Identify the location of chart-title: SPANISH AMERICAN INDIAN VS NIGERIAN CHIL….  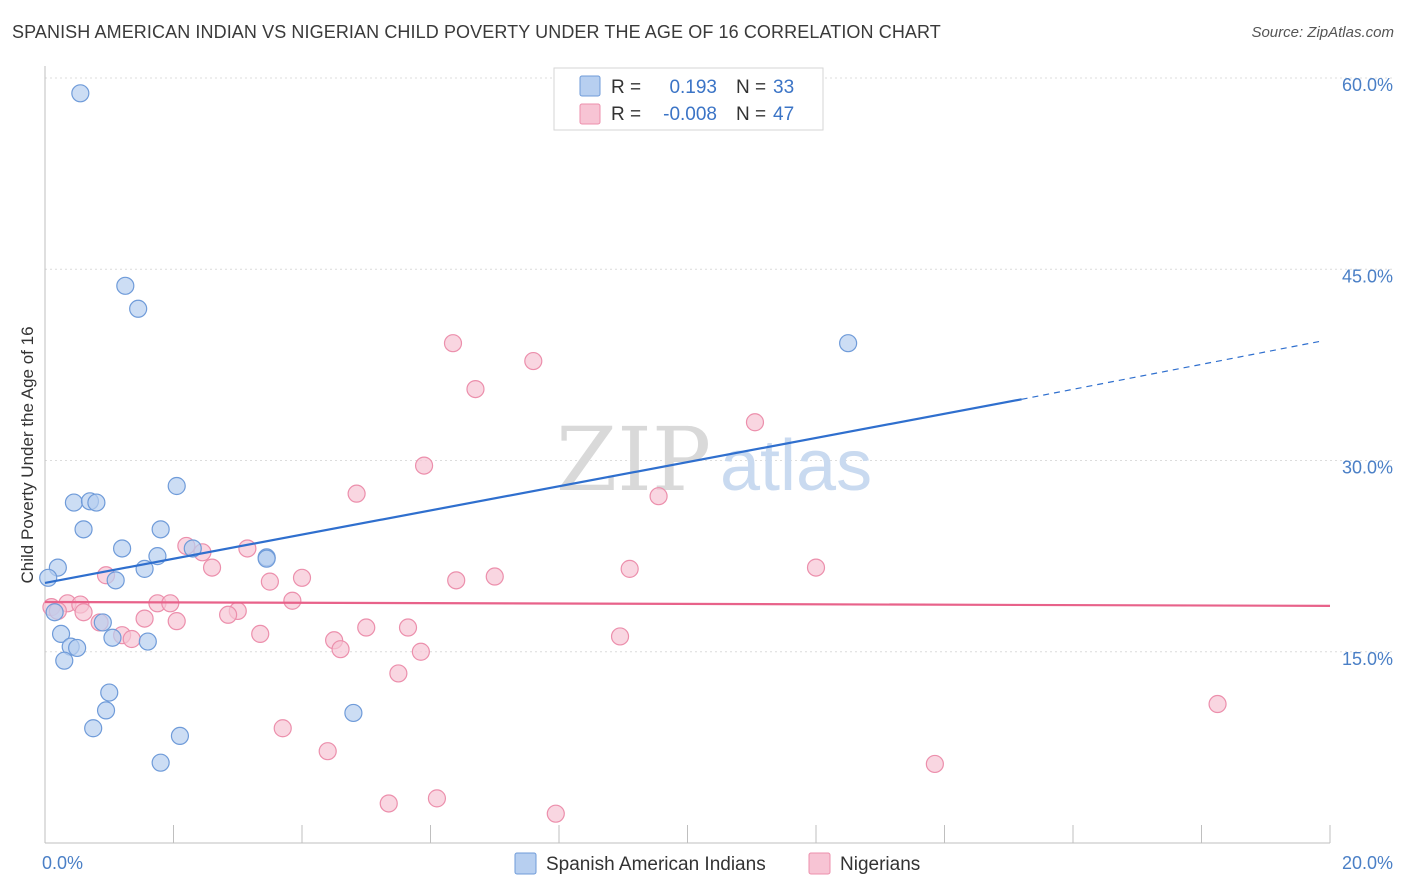
(476, 32).